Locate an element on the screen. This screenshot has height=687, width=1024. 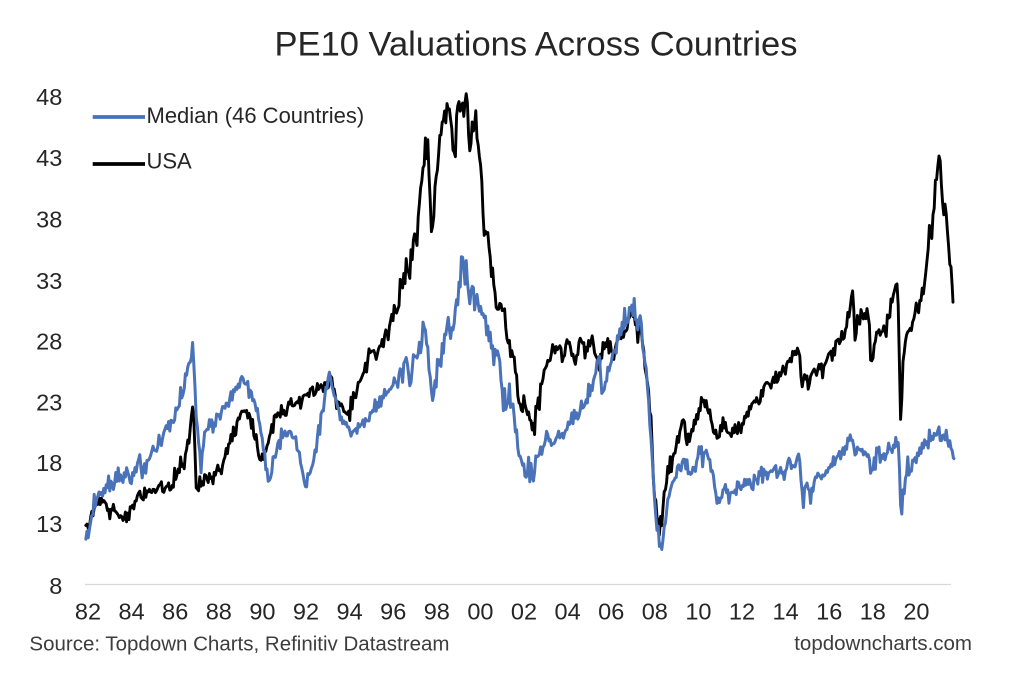
svg-text: 38 is located at coordinates (49, 220).